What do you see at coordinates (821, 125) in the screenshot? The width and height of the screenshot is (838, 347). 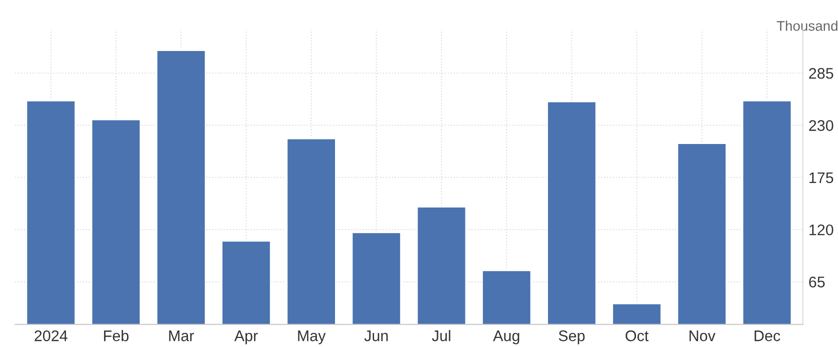 I see `y-tick-label: 230` at bounding box center [821, 125].